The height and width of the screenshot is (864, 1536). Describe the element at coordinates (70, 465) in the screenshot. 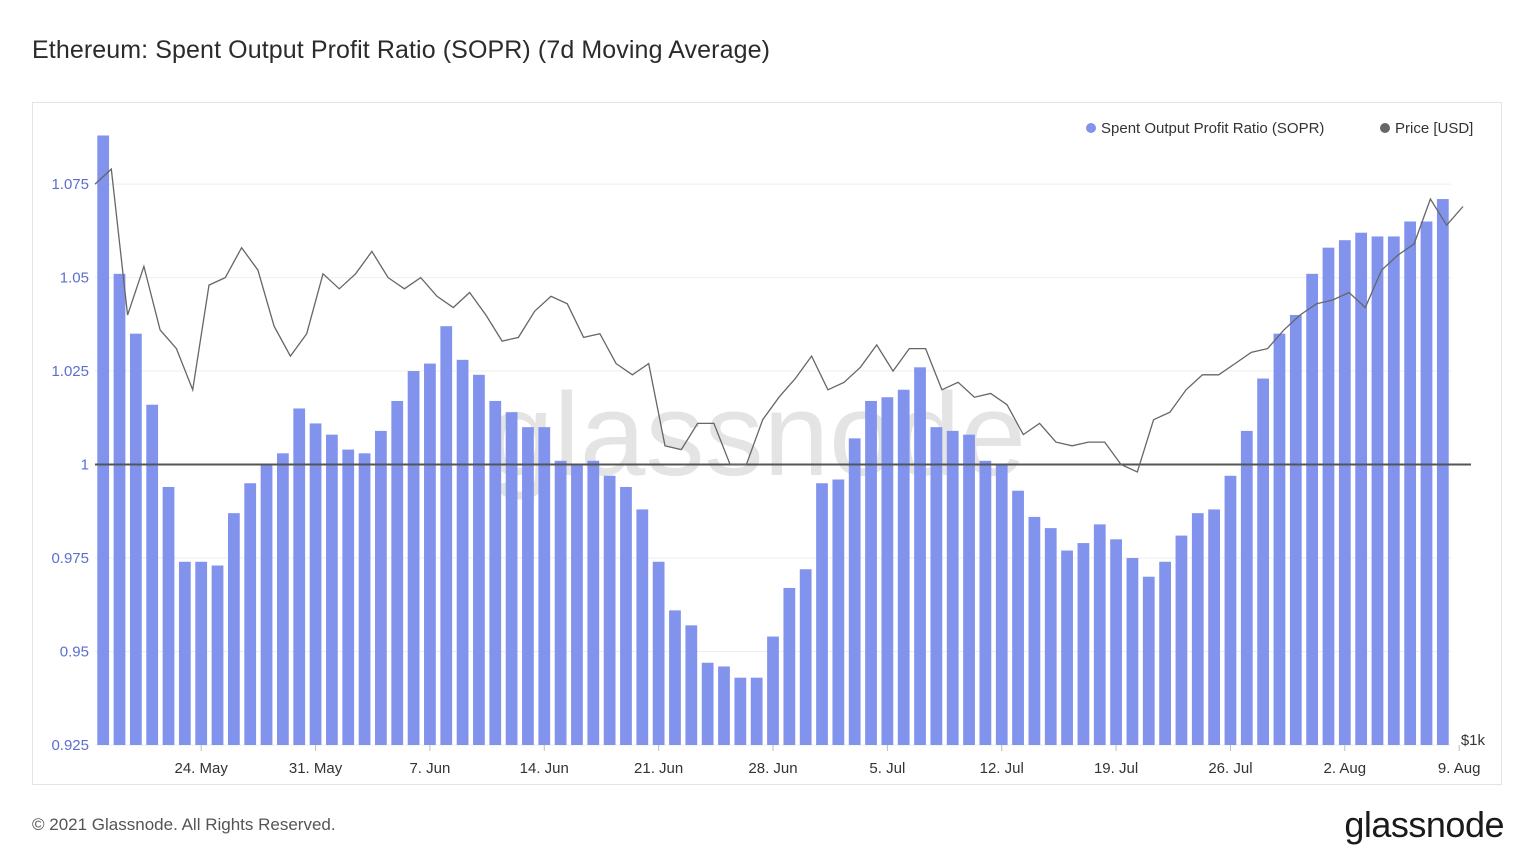

I see `y-axis: 0.925 0.95 0.975 1 1.025 1.05 1.075` at that location.